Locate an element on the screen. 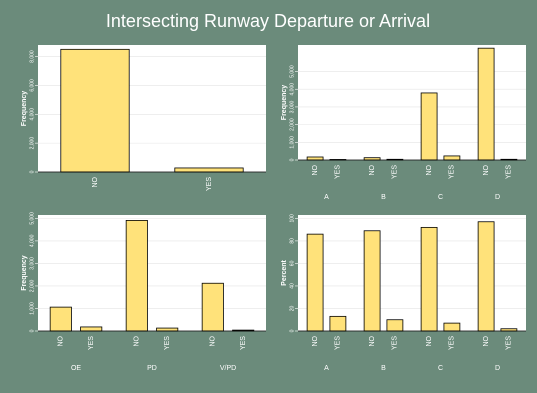 Image resolution: width=537 pixels, height=393 pixels. plot-area is located at coordinates (152, 273).